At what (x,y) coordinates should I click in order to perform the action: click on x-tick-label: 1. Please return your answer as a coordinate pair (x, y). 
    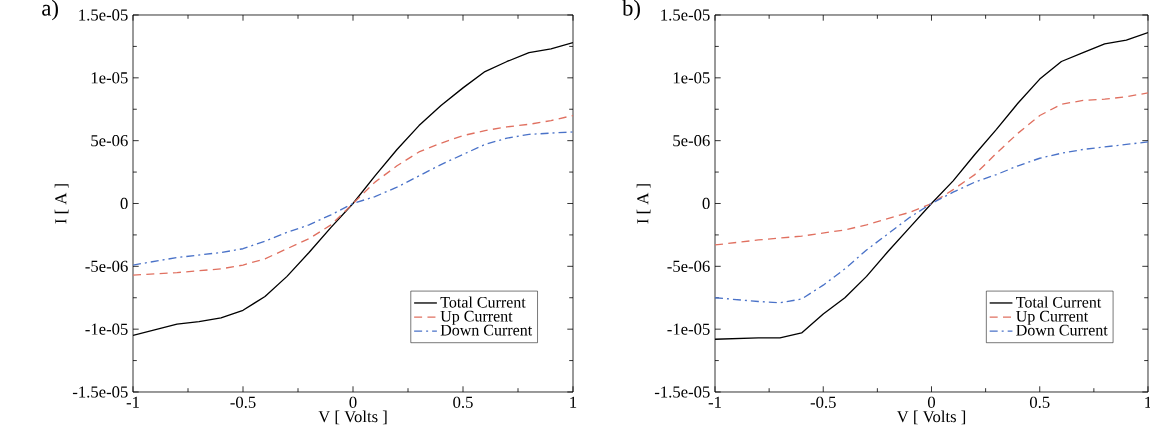
    Looking at the image, I should click on (573, 402).